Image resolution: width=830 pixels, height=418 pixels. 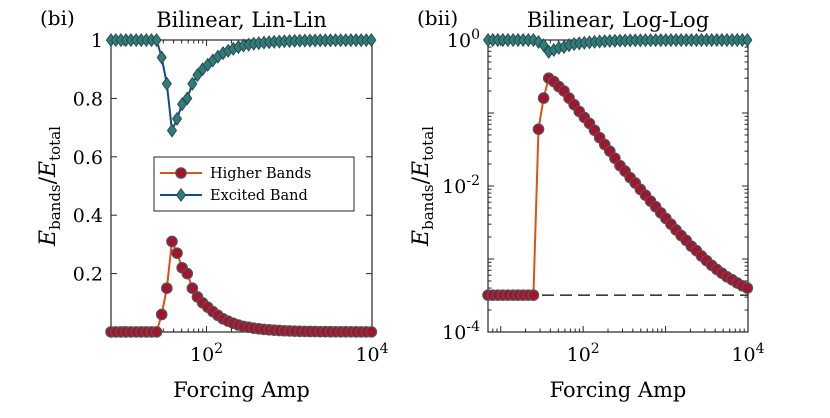 I want to click on y-tick-label: 10⁰, so click(x=463, y=39).